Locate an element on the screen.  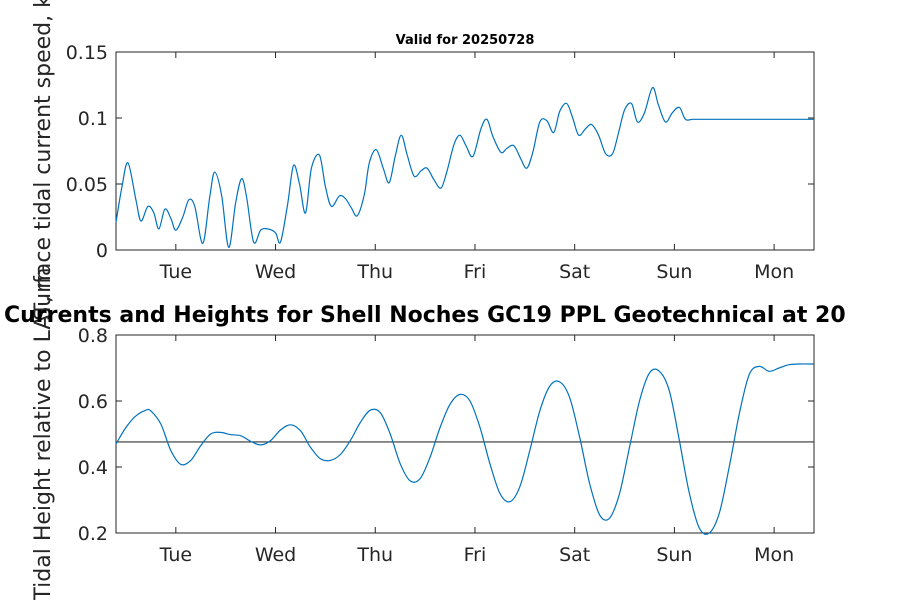
current-speed-y-tick-label: 0 is located at coordinates (102, 251).